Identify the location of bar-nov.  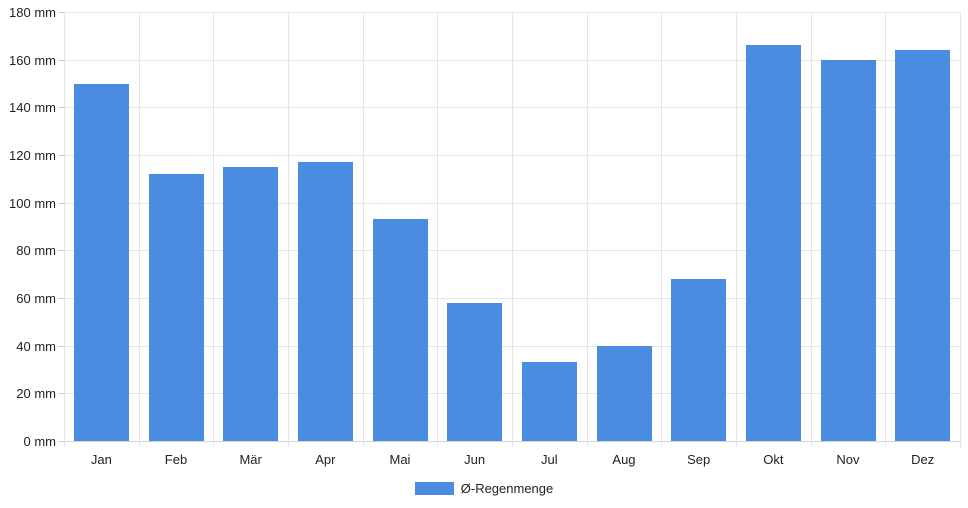
(848, 250).